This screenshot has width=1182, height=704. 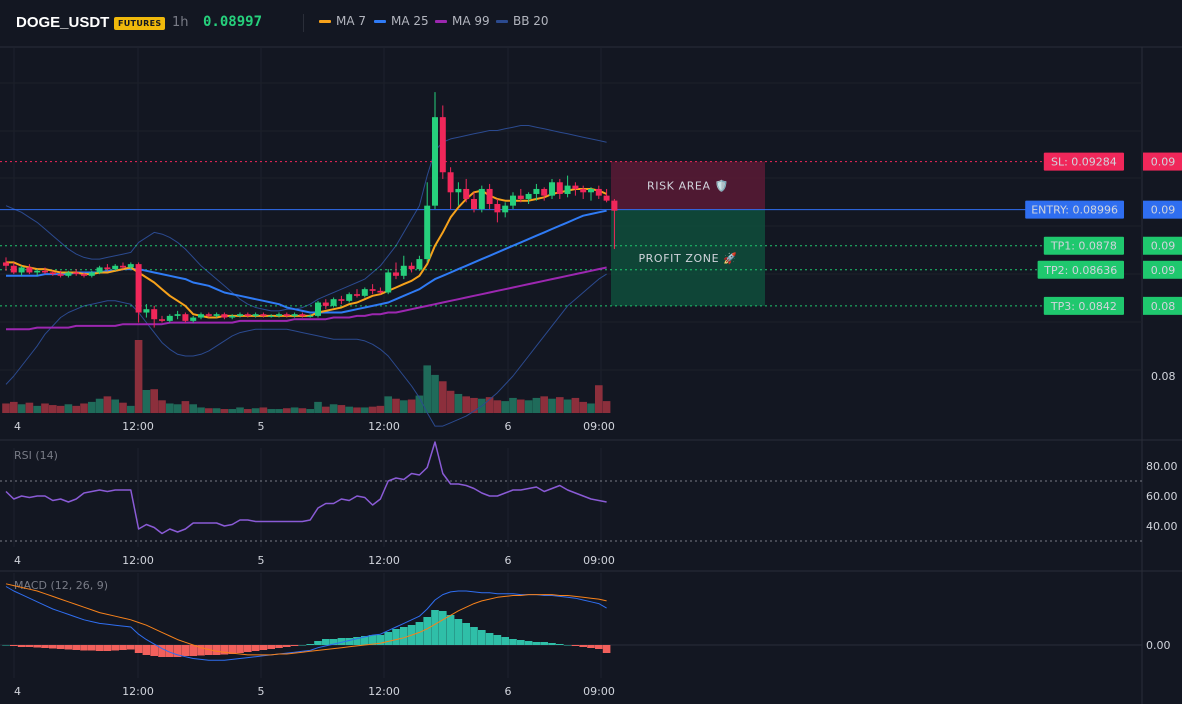 What do you see at coordinates (522, 21) in the screenshot?
I see `legend-bb20: BB 20` at bounding box center [522, 21].